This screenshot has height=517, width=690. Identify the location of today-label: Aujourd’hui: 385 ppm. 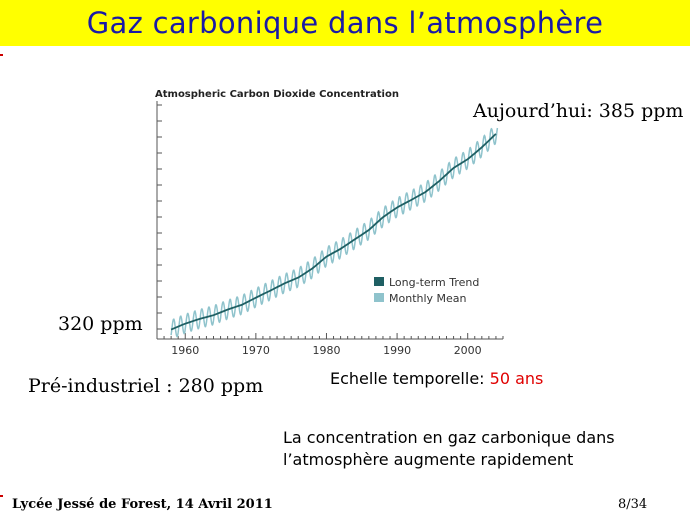
(578, 111).